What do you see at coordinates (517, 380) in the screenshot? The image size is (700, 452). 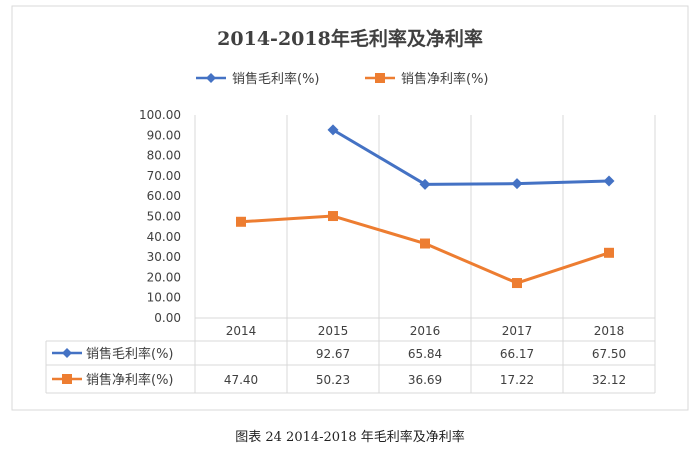 I see `table-value: 17.22` at bounding box center [517, 380].